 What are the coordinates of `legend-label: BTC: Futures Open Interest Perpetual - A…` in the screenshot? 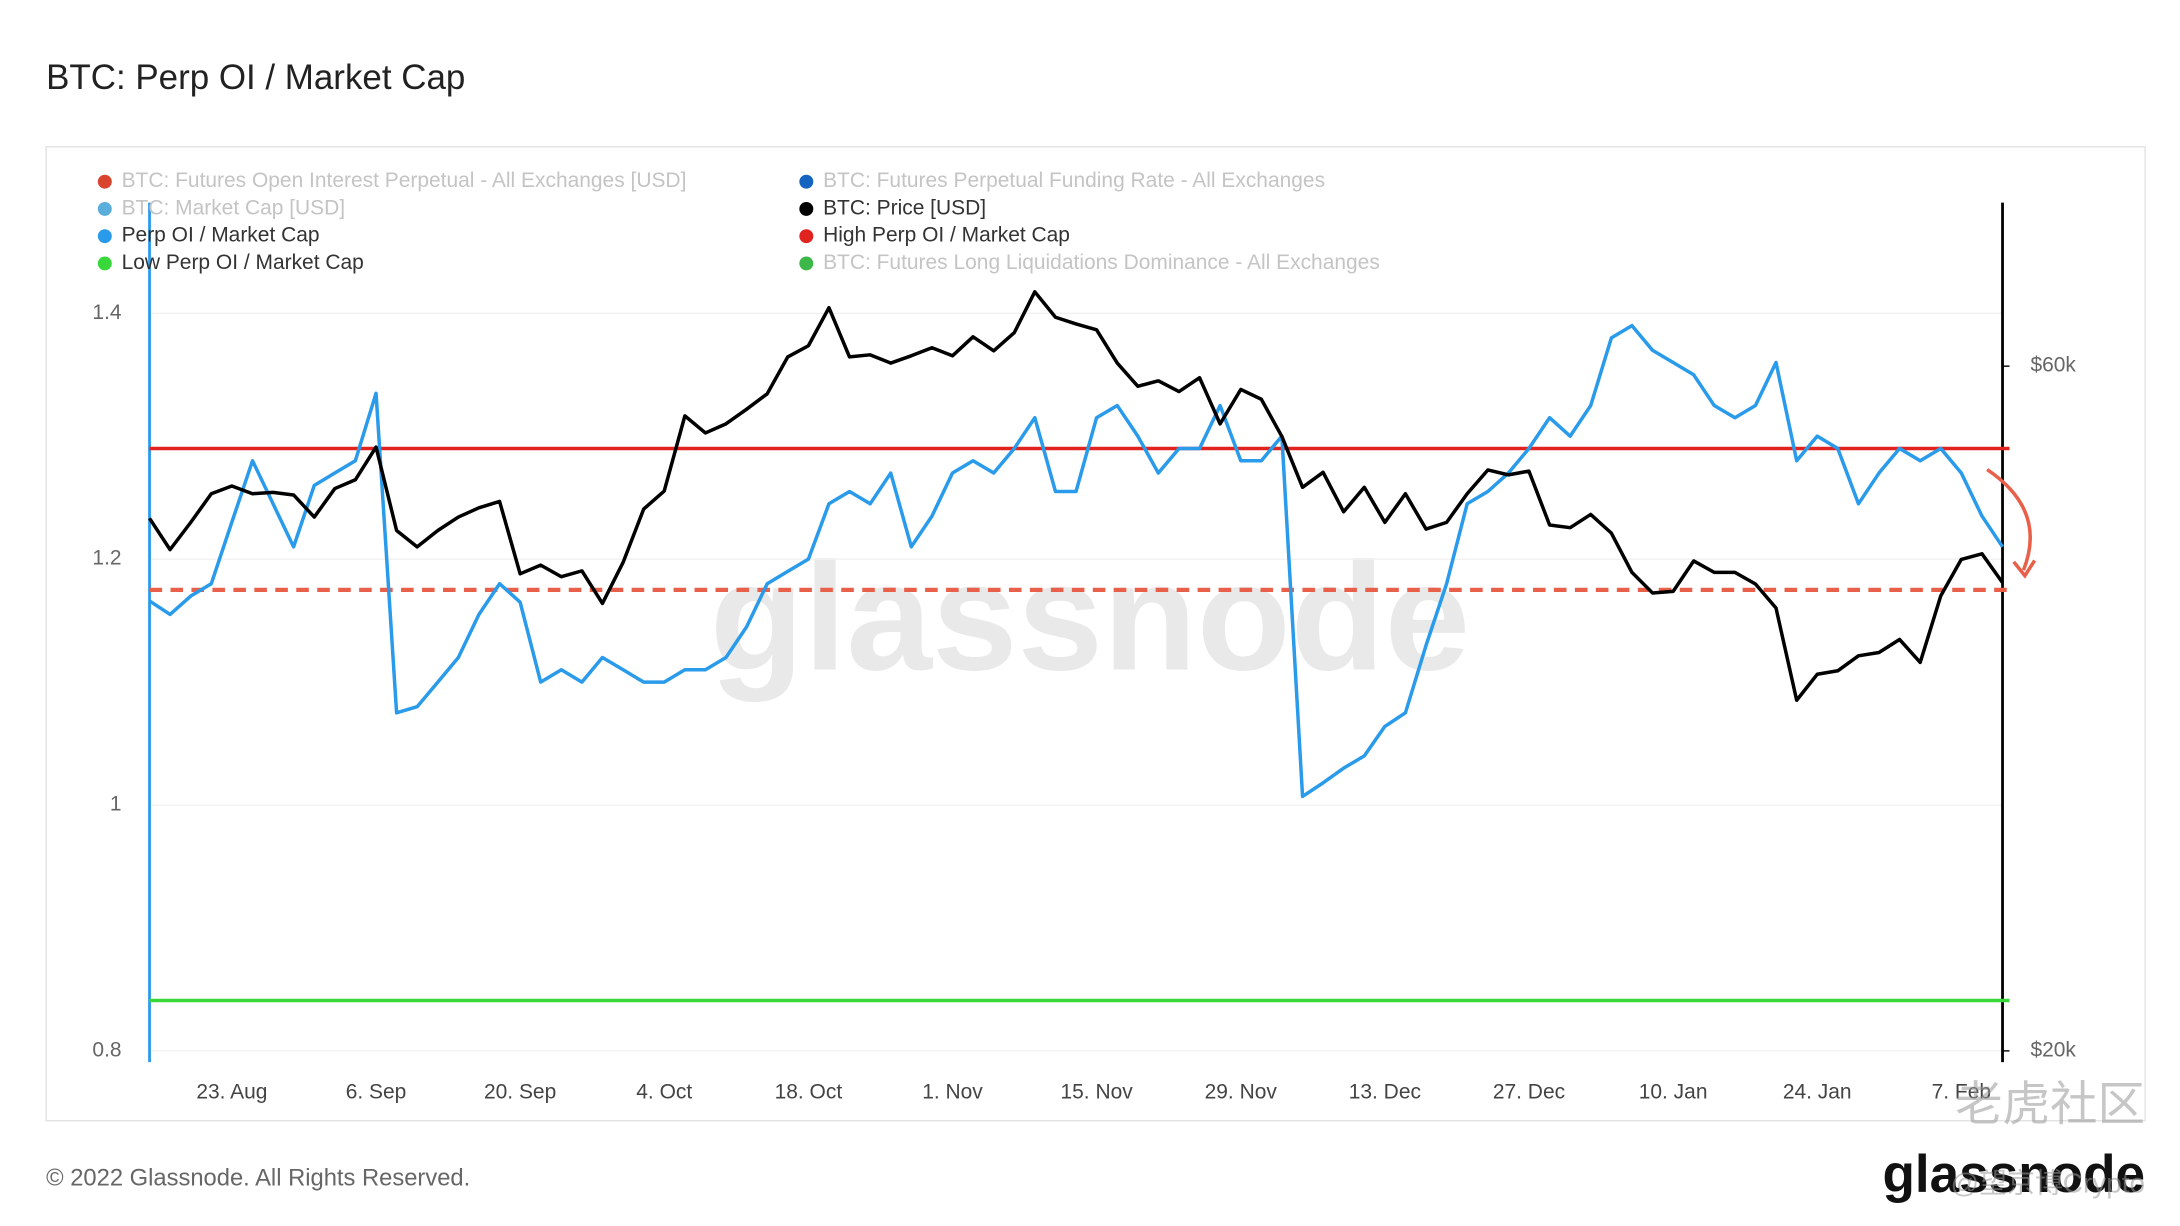 It's located at (404, 180).